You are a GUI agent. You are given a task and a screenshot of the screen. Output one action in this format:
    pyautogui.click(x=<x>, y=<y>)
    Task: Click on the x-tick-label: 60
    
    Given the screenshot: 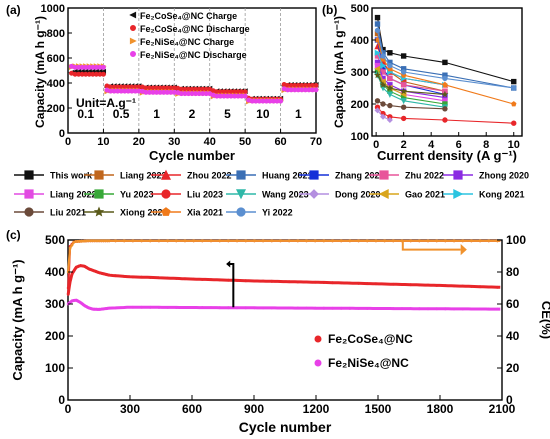 What is the action you would take?
    pyautogui.click(x=280, y=142)
    